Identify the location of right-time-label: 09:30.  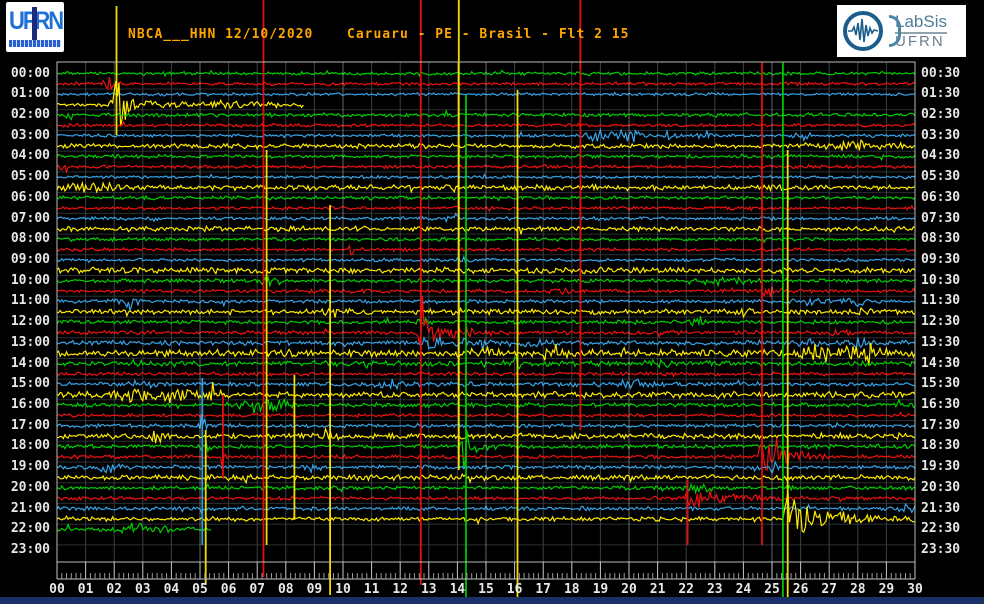
(941, 259).